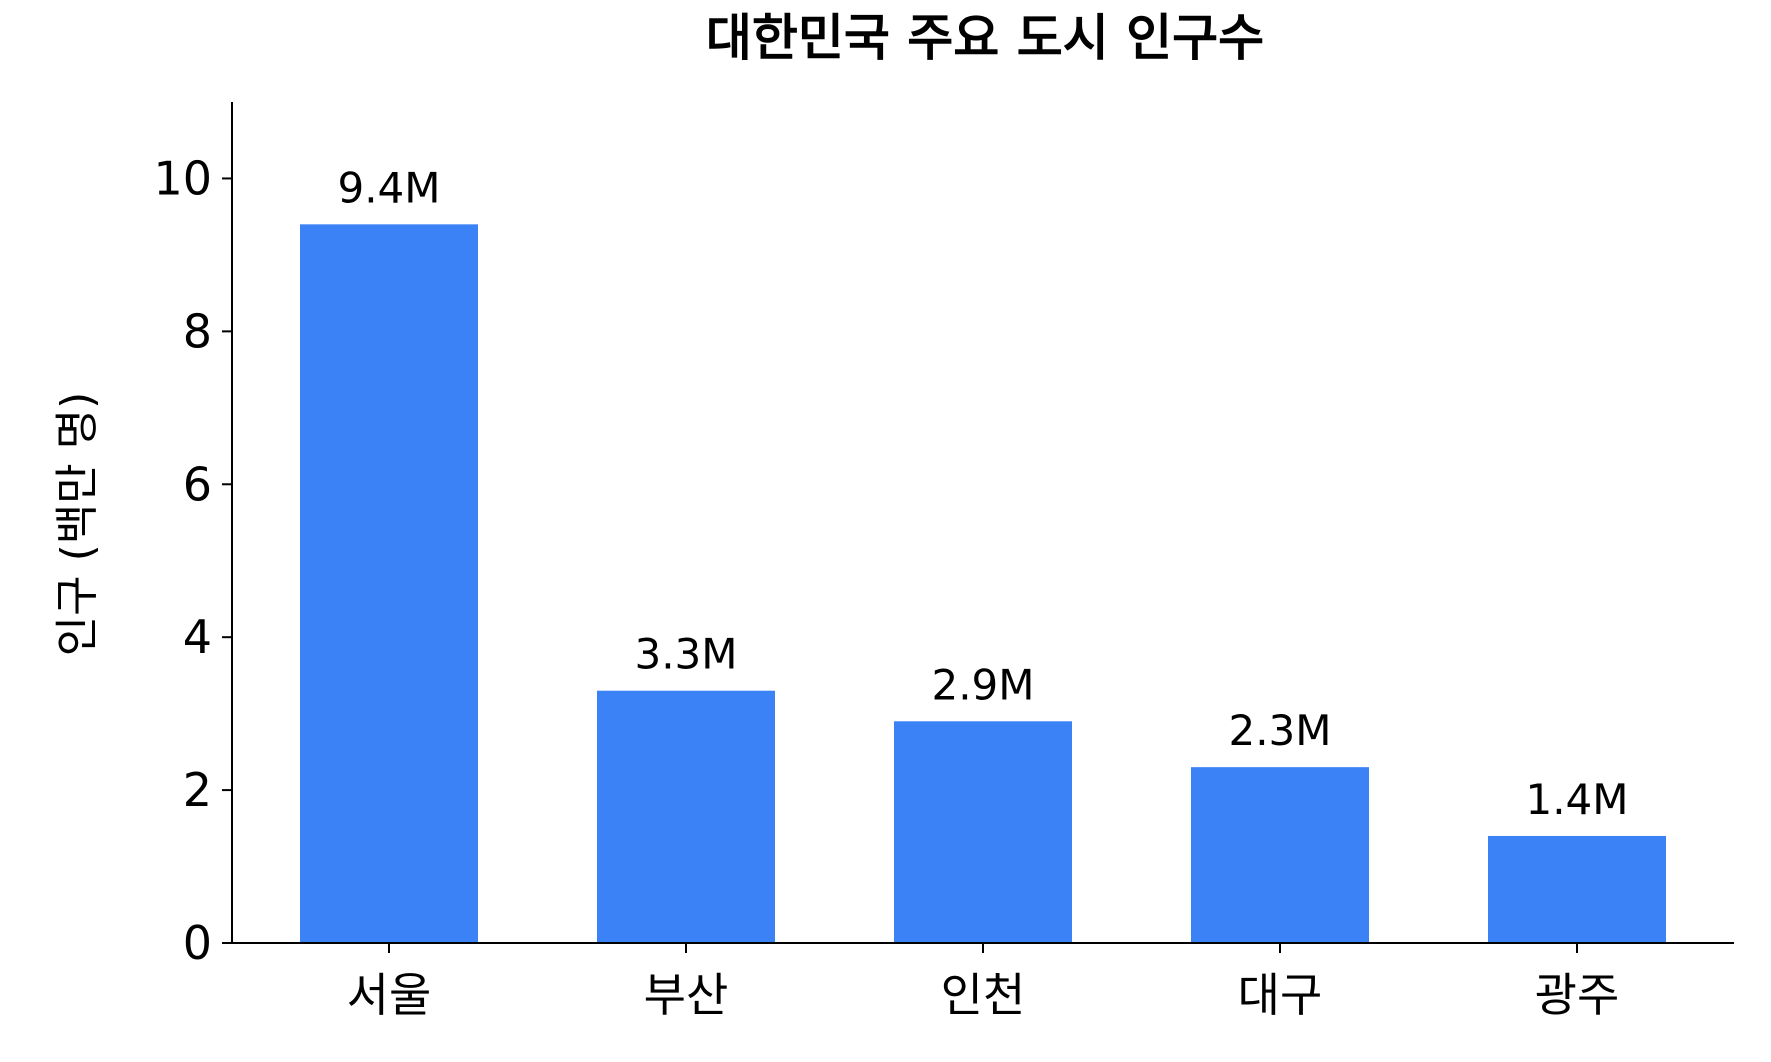 The width and height of the screenshot is (1771, 1062). Describe the element at coordinates (982, 684) in the screenshot. I see `data-label: 2.9M` at that location.